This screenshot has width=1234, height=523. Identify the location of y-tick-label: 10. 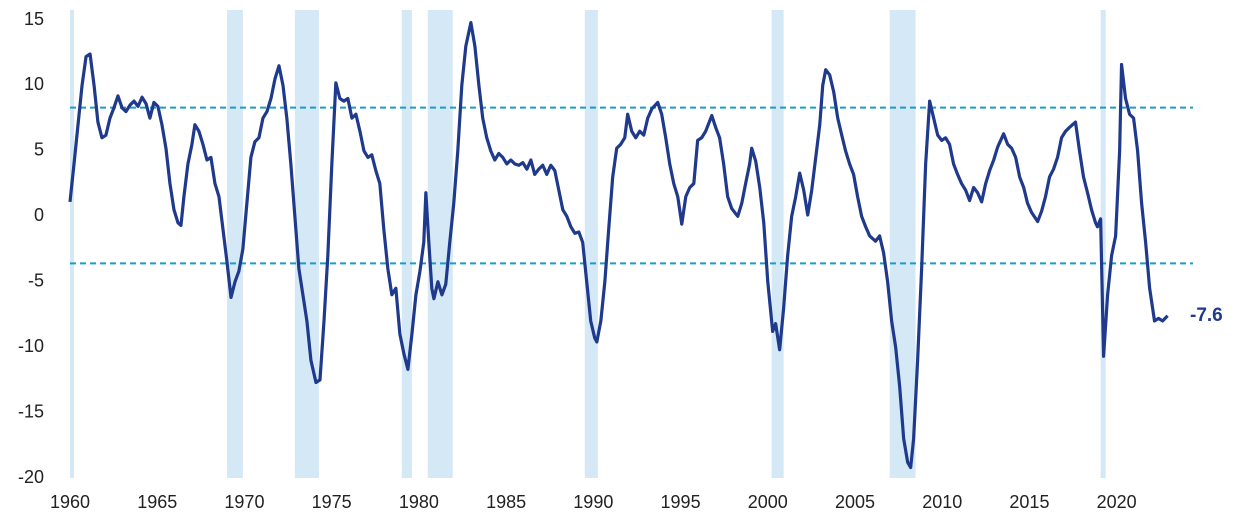
(34, 84).